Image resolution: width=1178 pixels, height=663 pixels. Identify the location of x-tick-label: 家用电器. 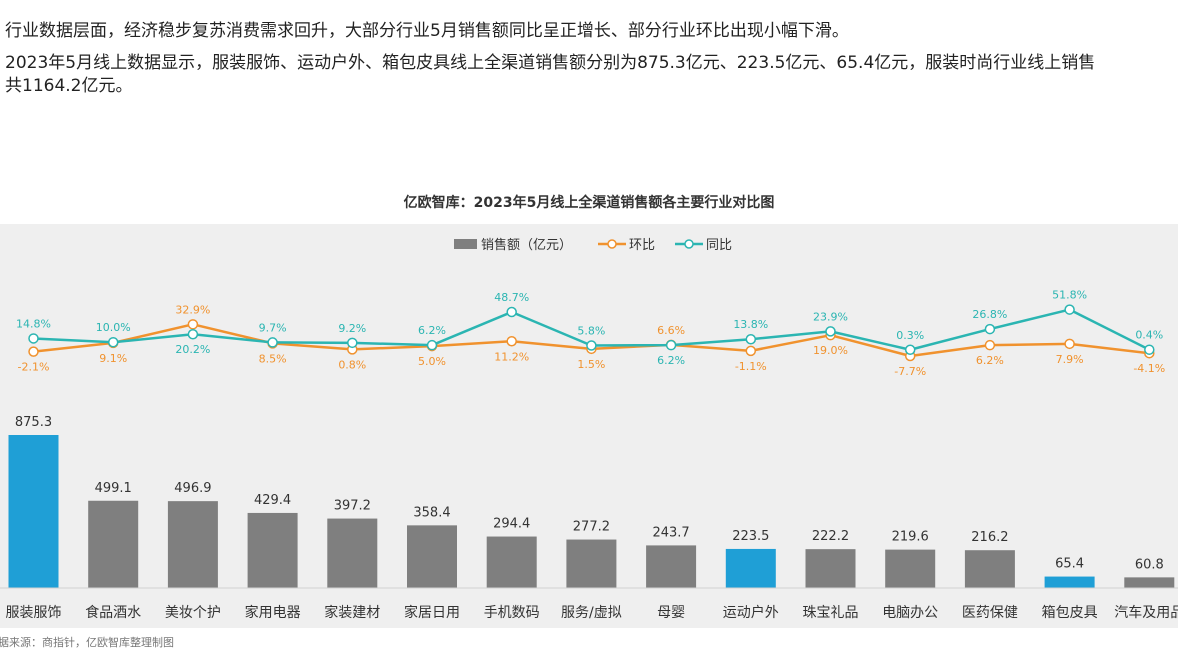
(273, 612).